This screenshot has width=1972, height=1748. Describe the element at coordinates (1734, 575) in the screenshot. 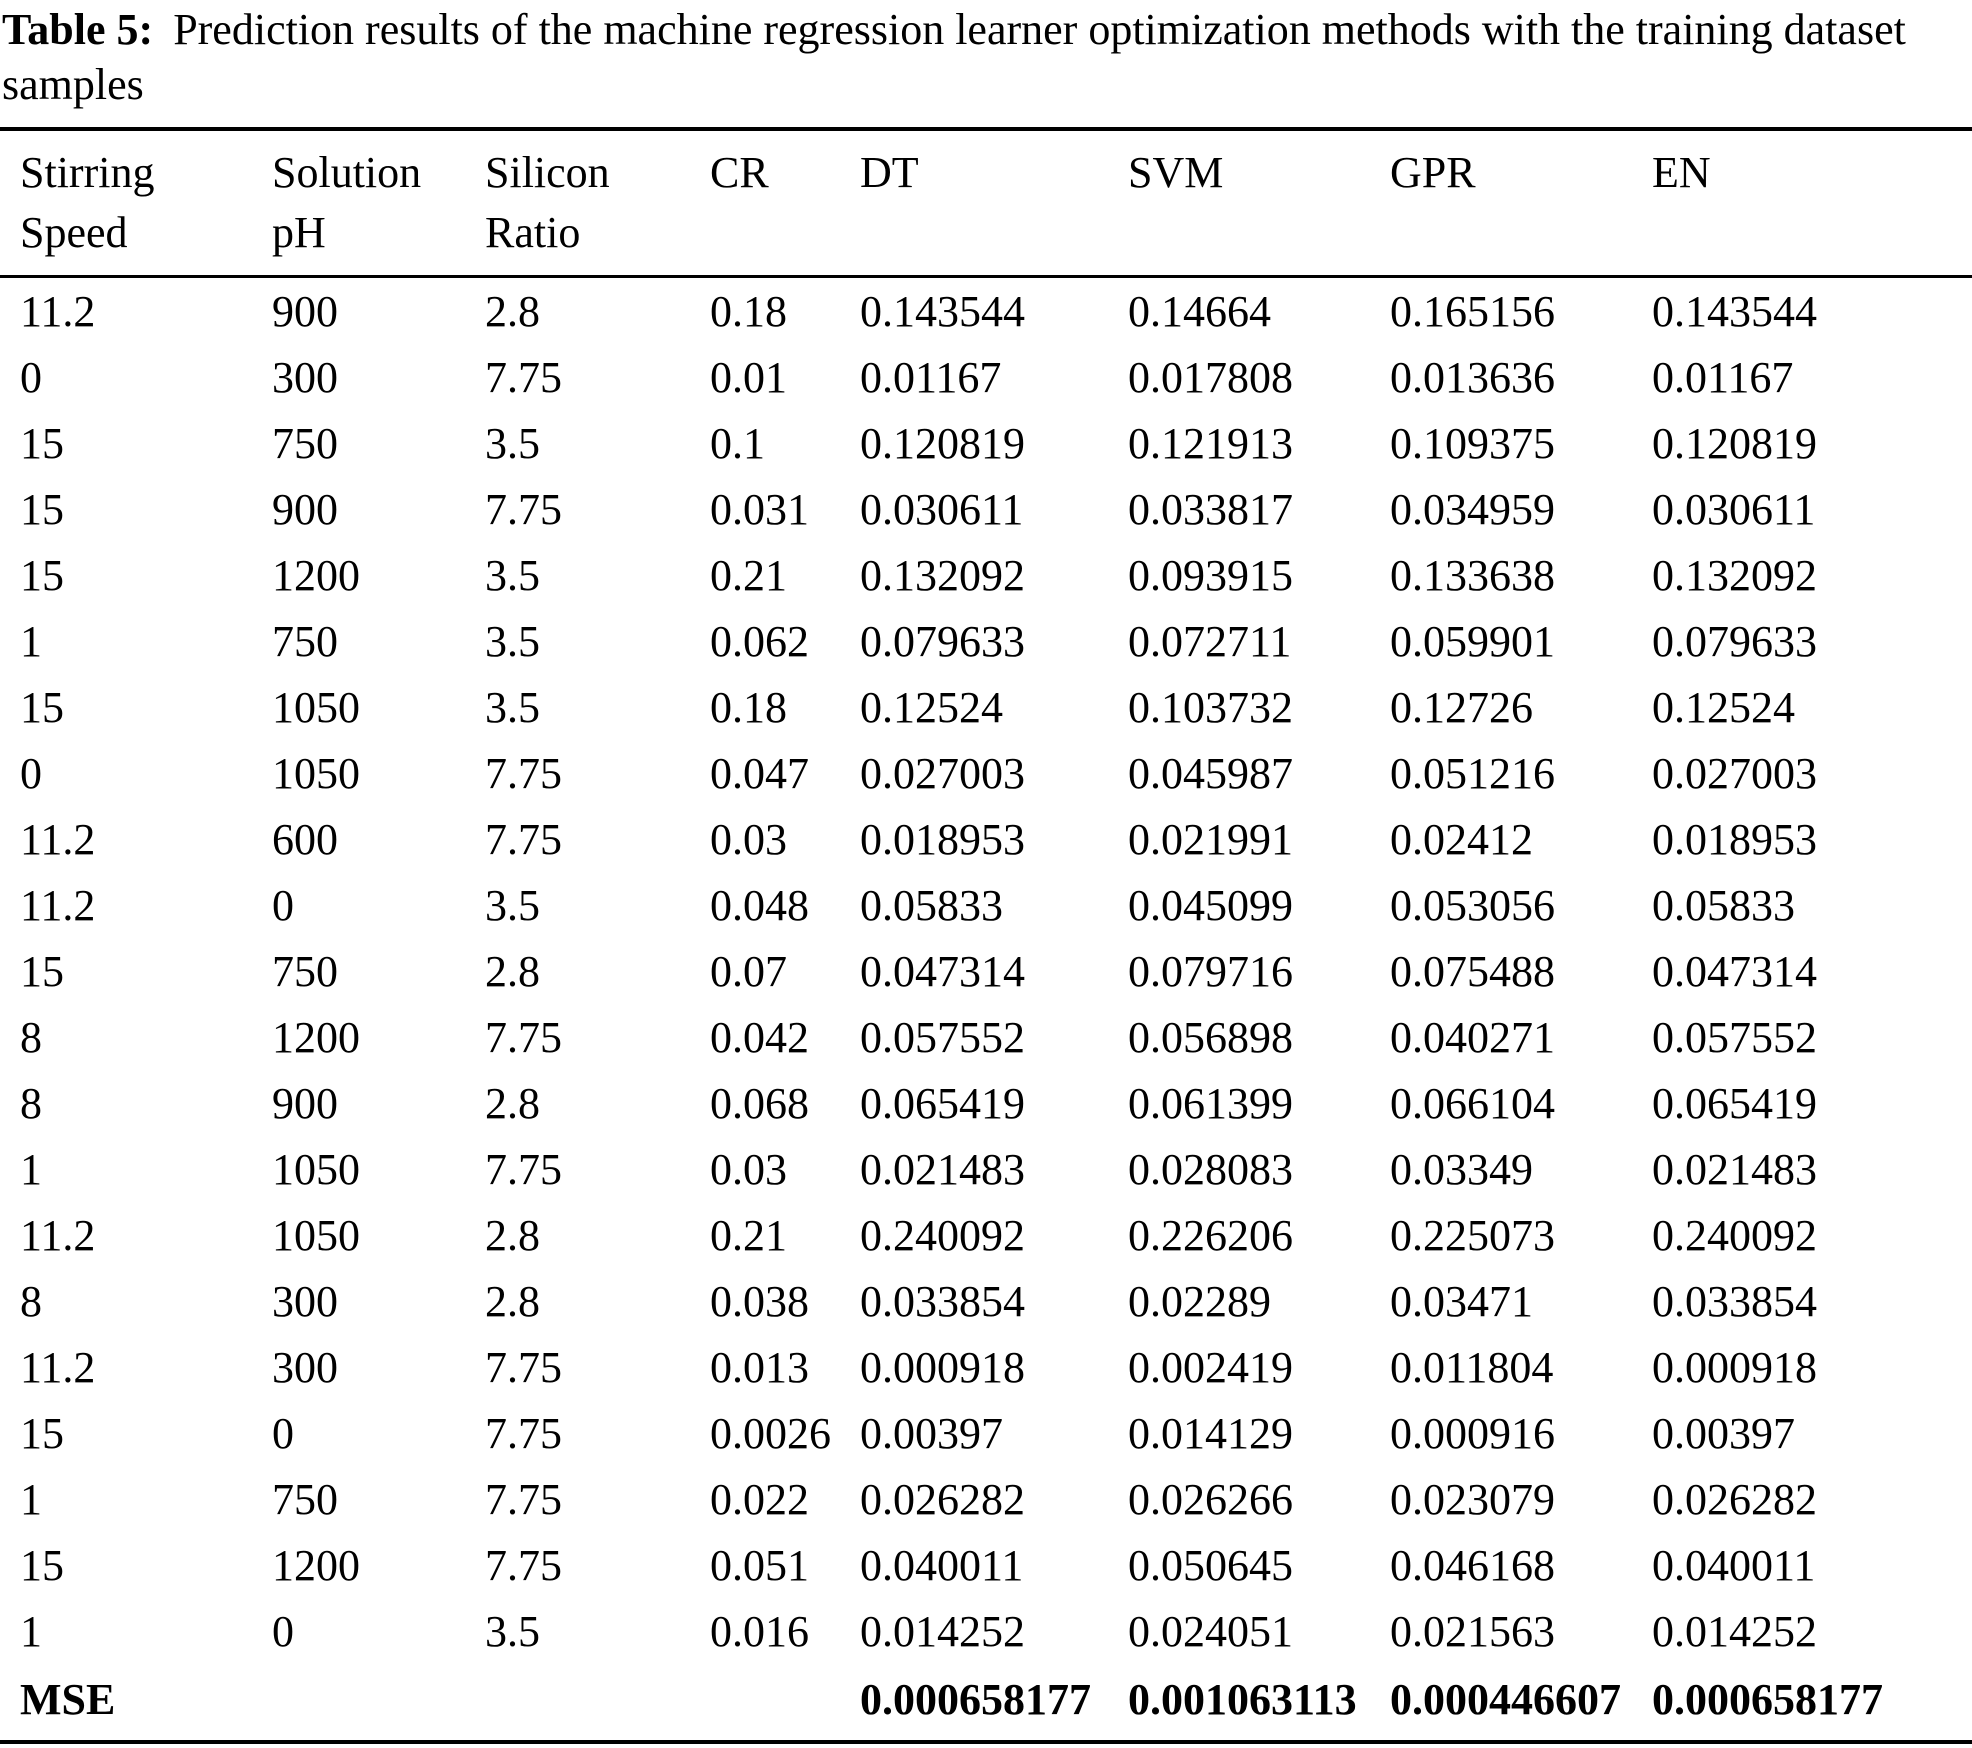

I see `table-cell: 0.132092` at that location.